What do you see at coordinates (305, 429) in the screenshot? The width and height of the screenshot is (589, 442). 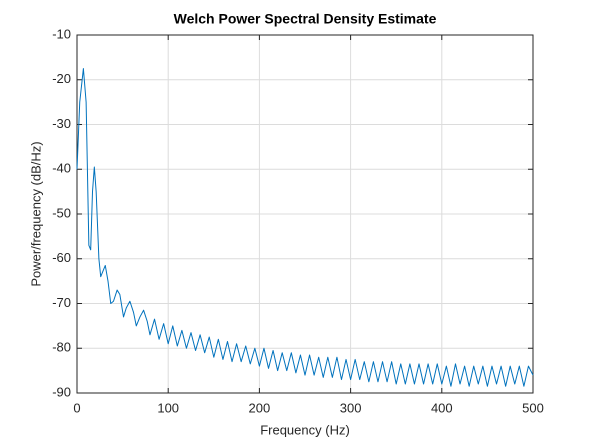 I see `x-axis-label: Frequency (Hz)` at bounding box center [305, 429].